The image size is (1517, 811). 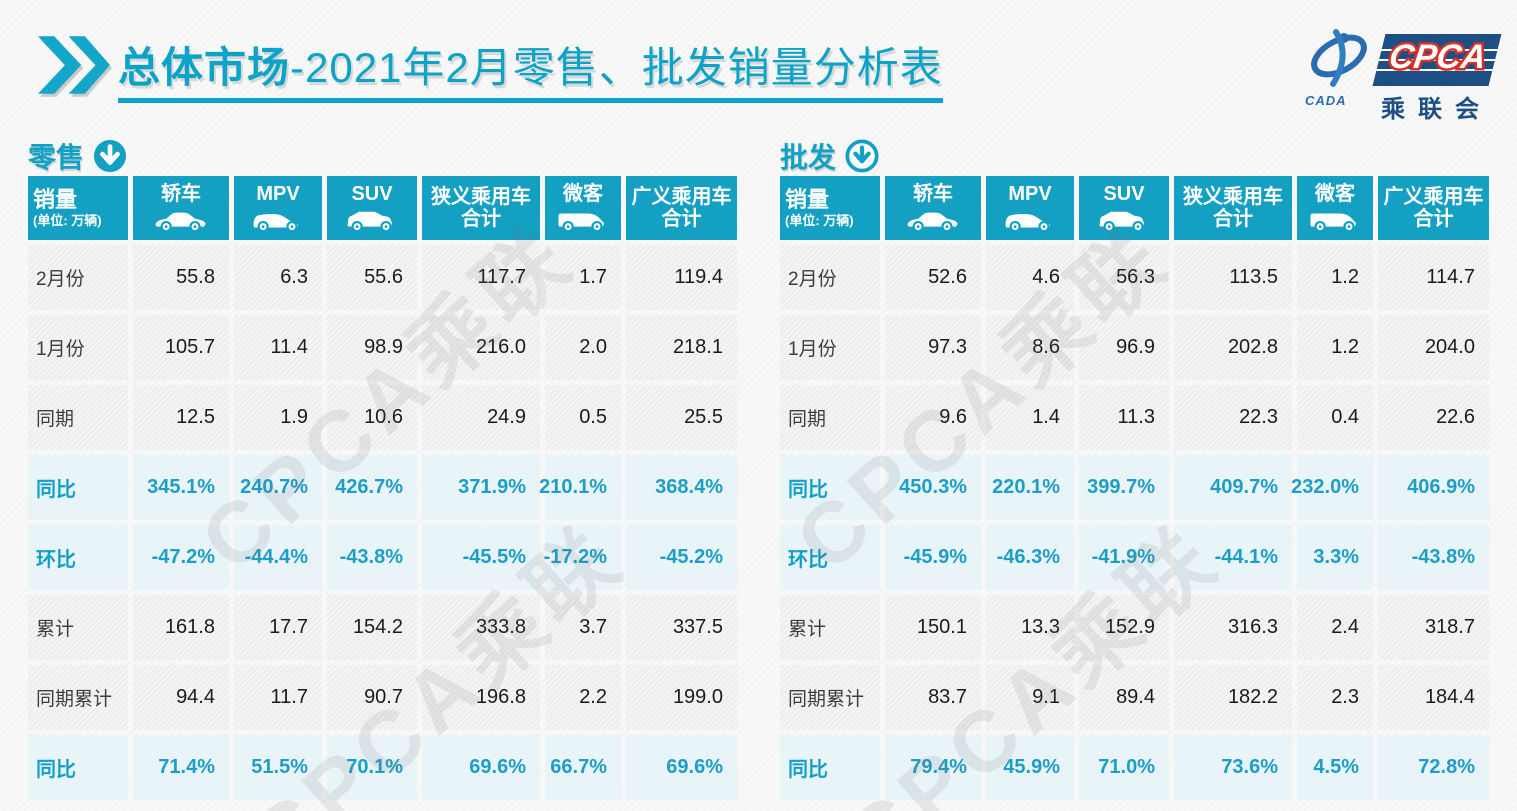 I want to click on column-header-cell: 广义乘用车 合计, so click(x=1433, y=208).